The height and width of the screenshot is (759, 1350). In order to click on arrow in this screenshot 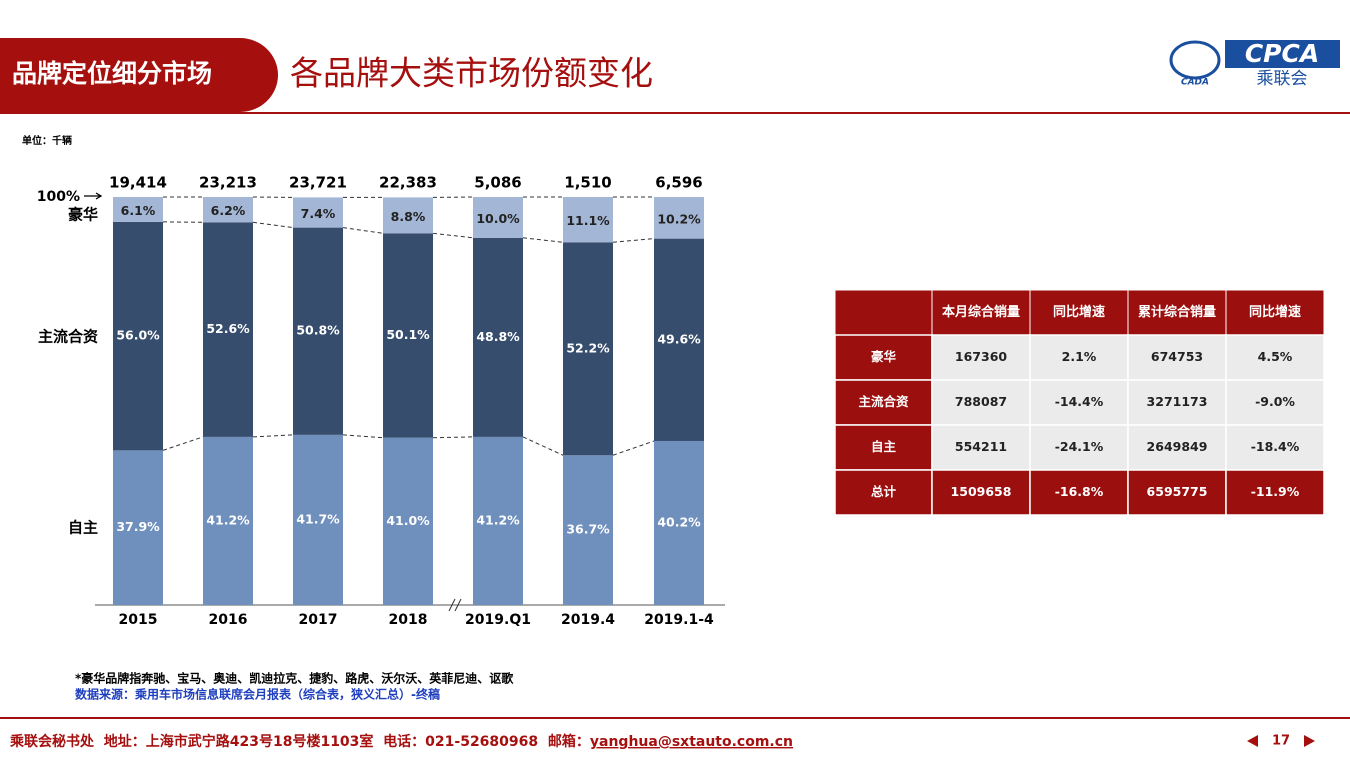, I will do `click(93, 196)`.